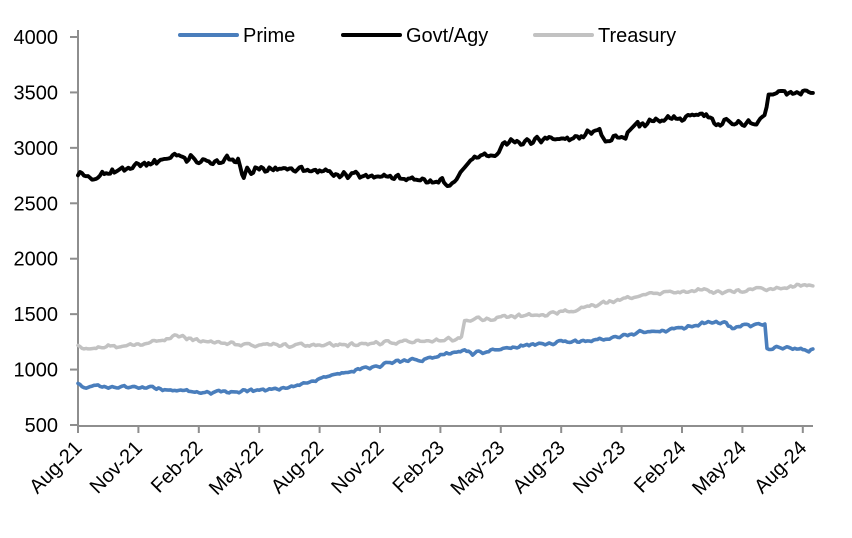  I want to click on x-tick-label: Feb-23, so click(419, 467).